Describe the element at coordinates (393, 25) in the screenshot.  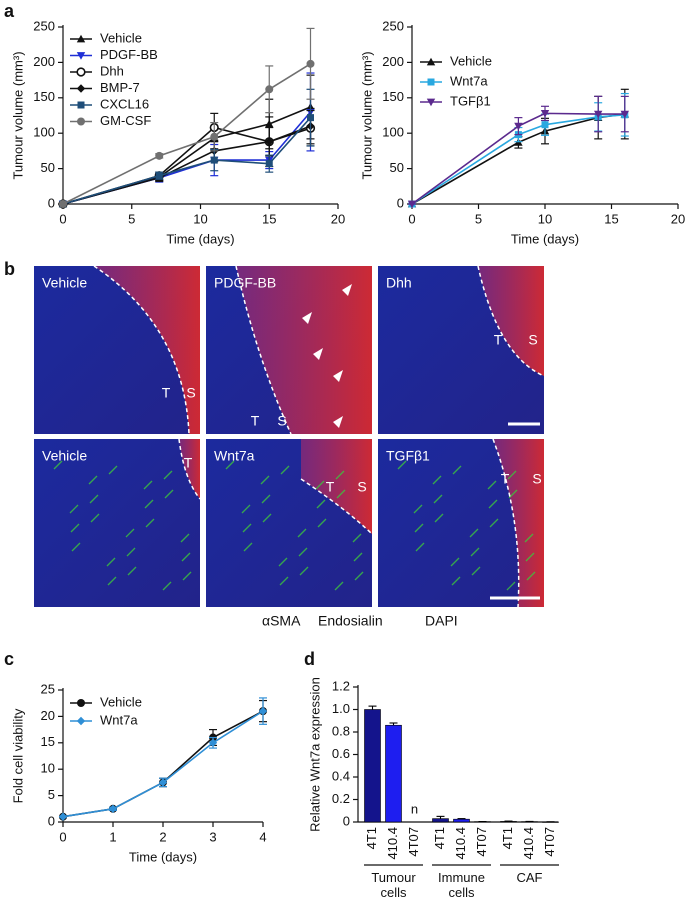
I see `y-tick-label: 250` at that location.